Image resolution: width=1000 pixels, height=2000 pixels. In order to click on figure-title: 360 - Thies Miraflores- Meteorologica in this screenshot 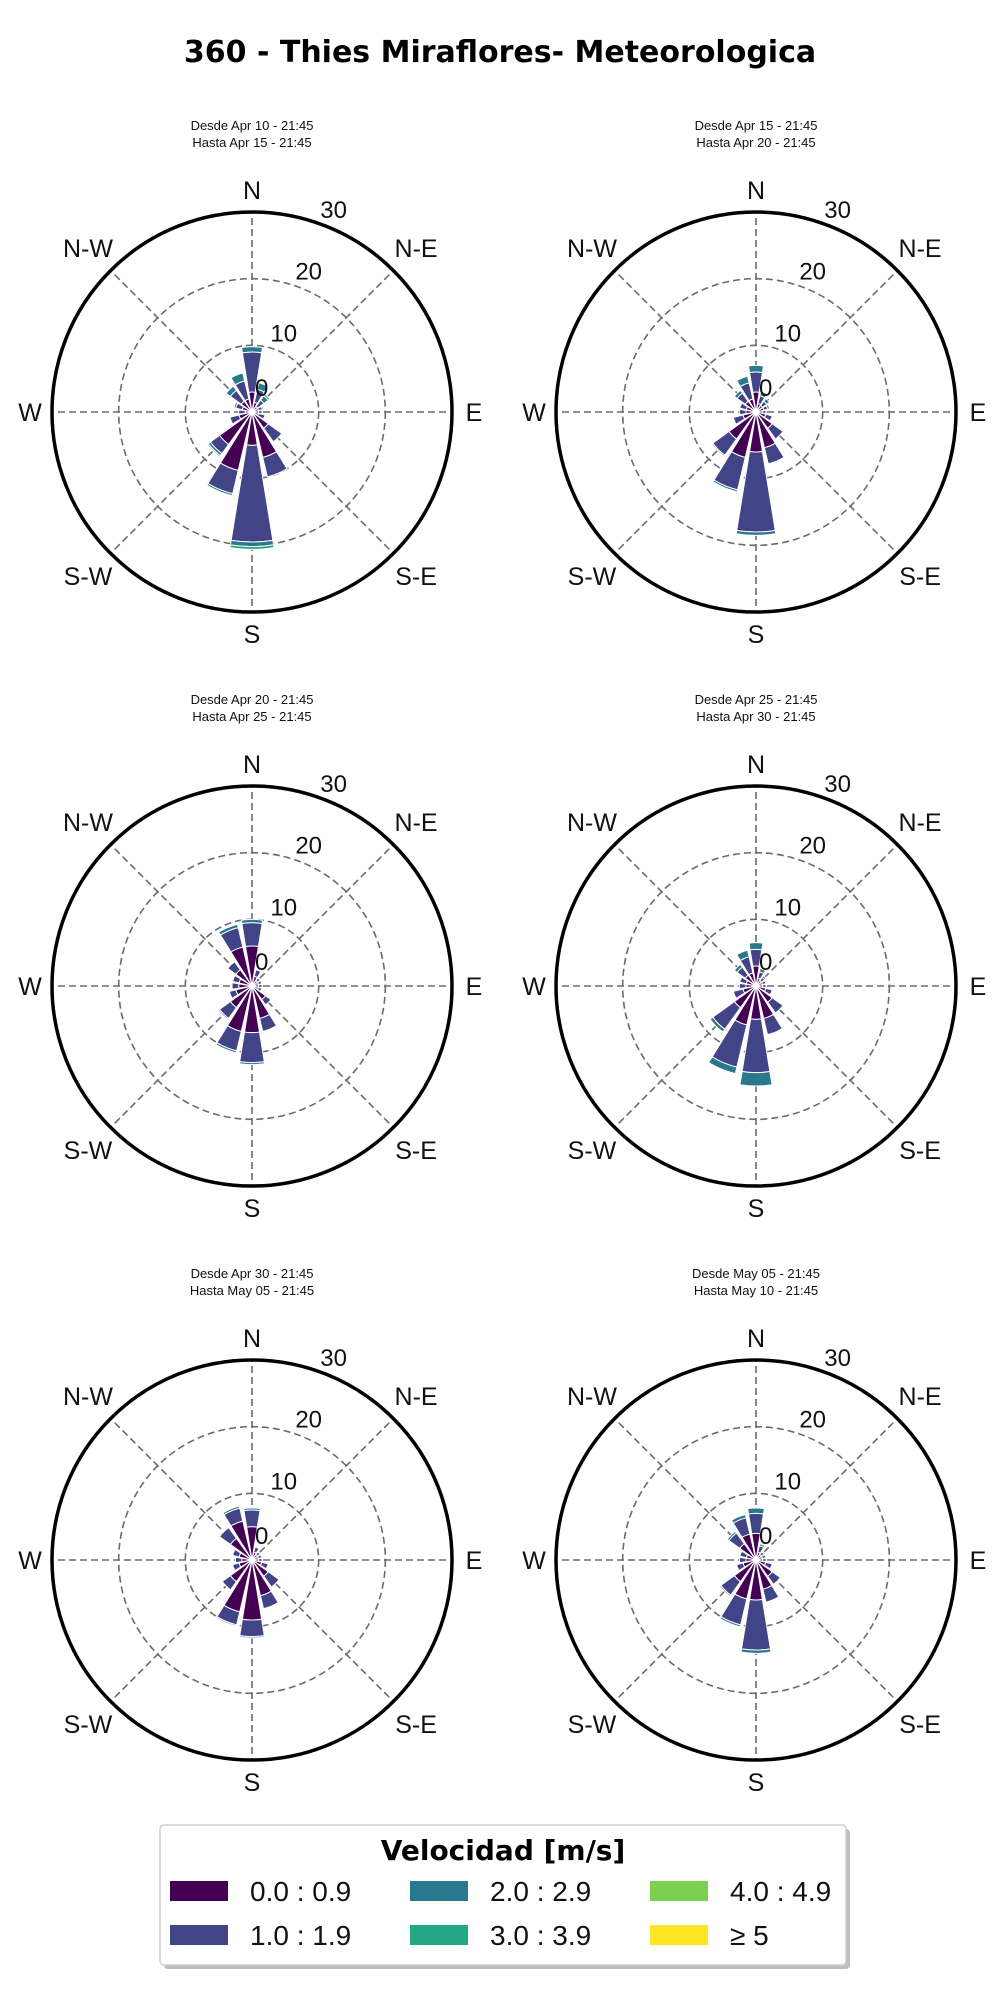, I will do `click(500, 52)`.